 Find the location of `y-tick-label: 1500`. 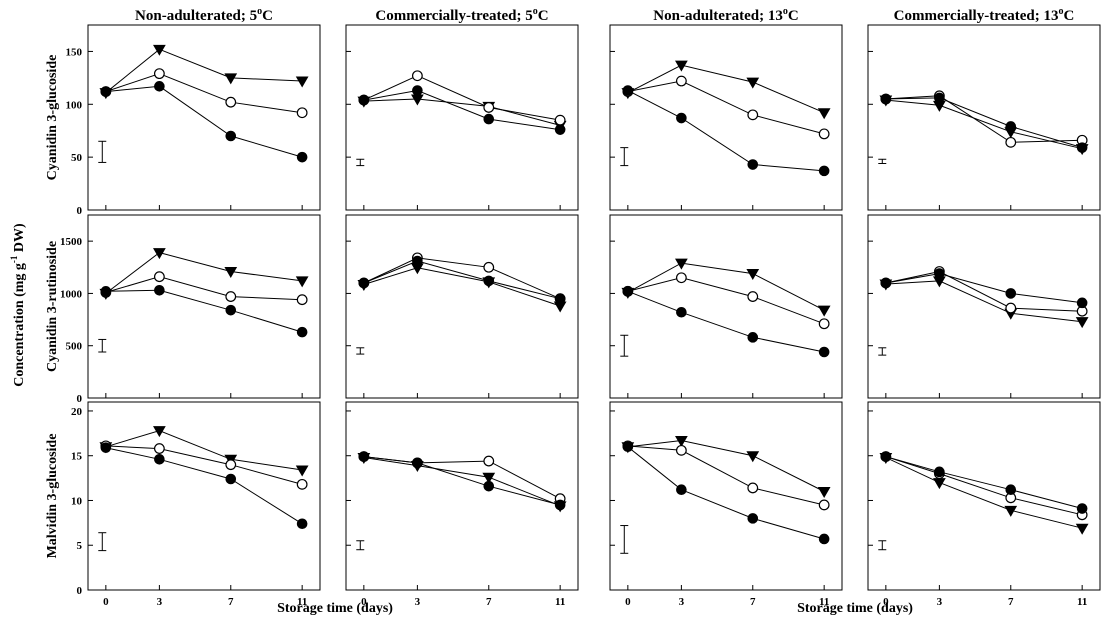

y-tick-label: 1500 is located at coordinates (71, 242).